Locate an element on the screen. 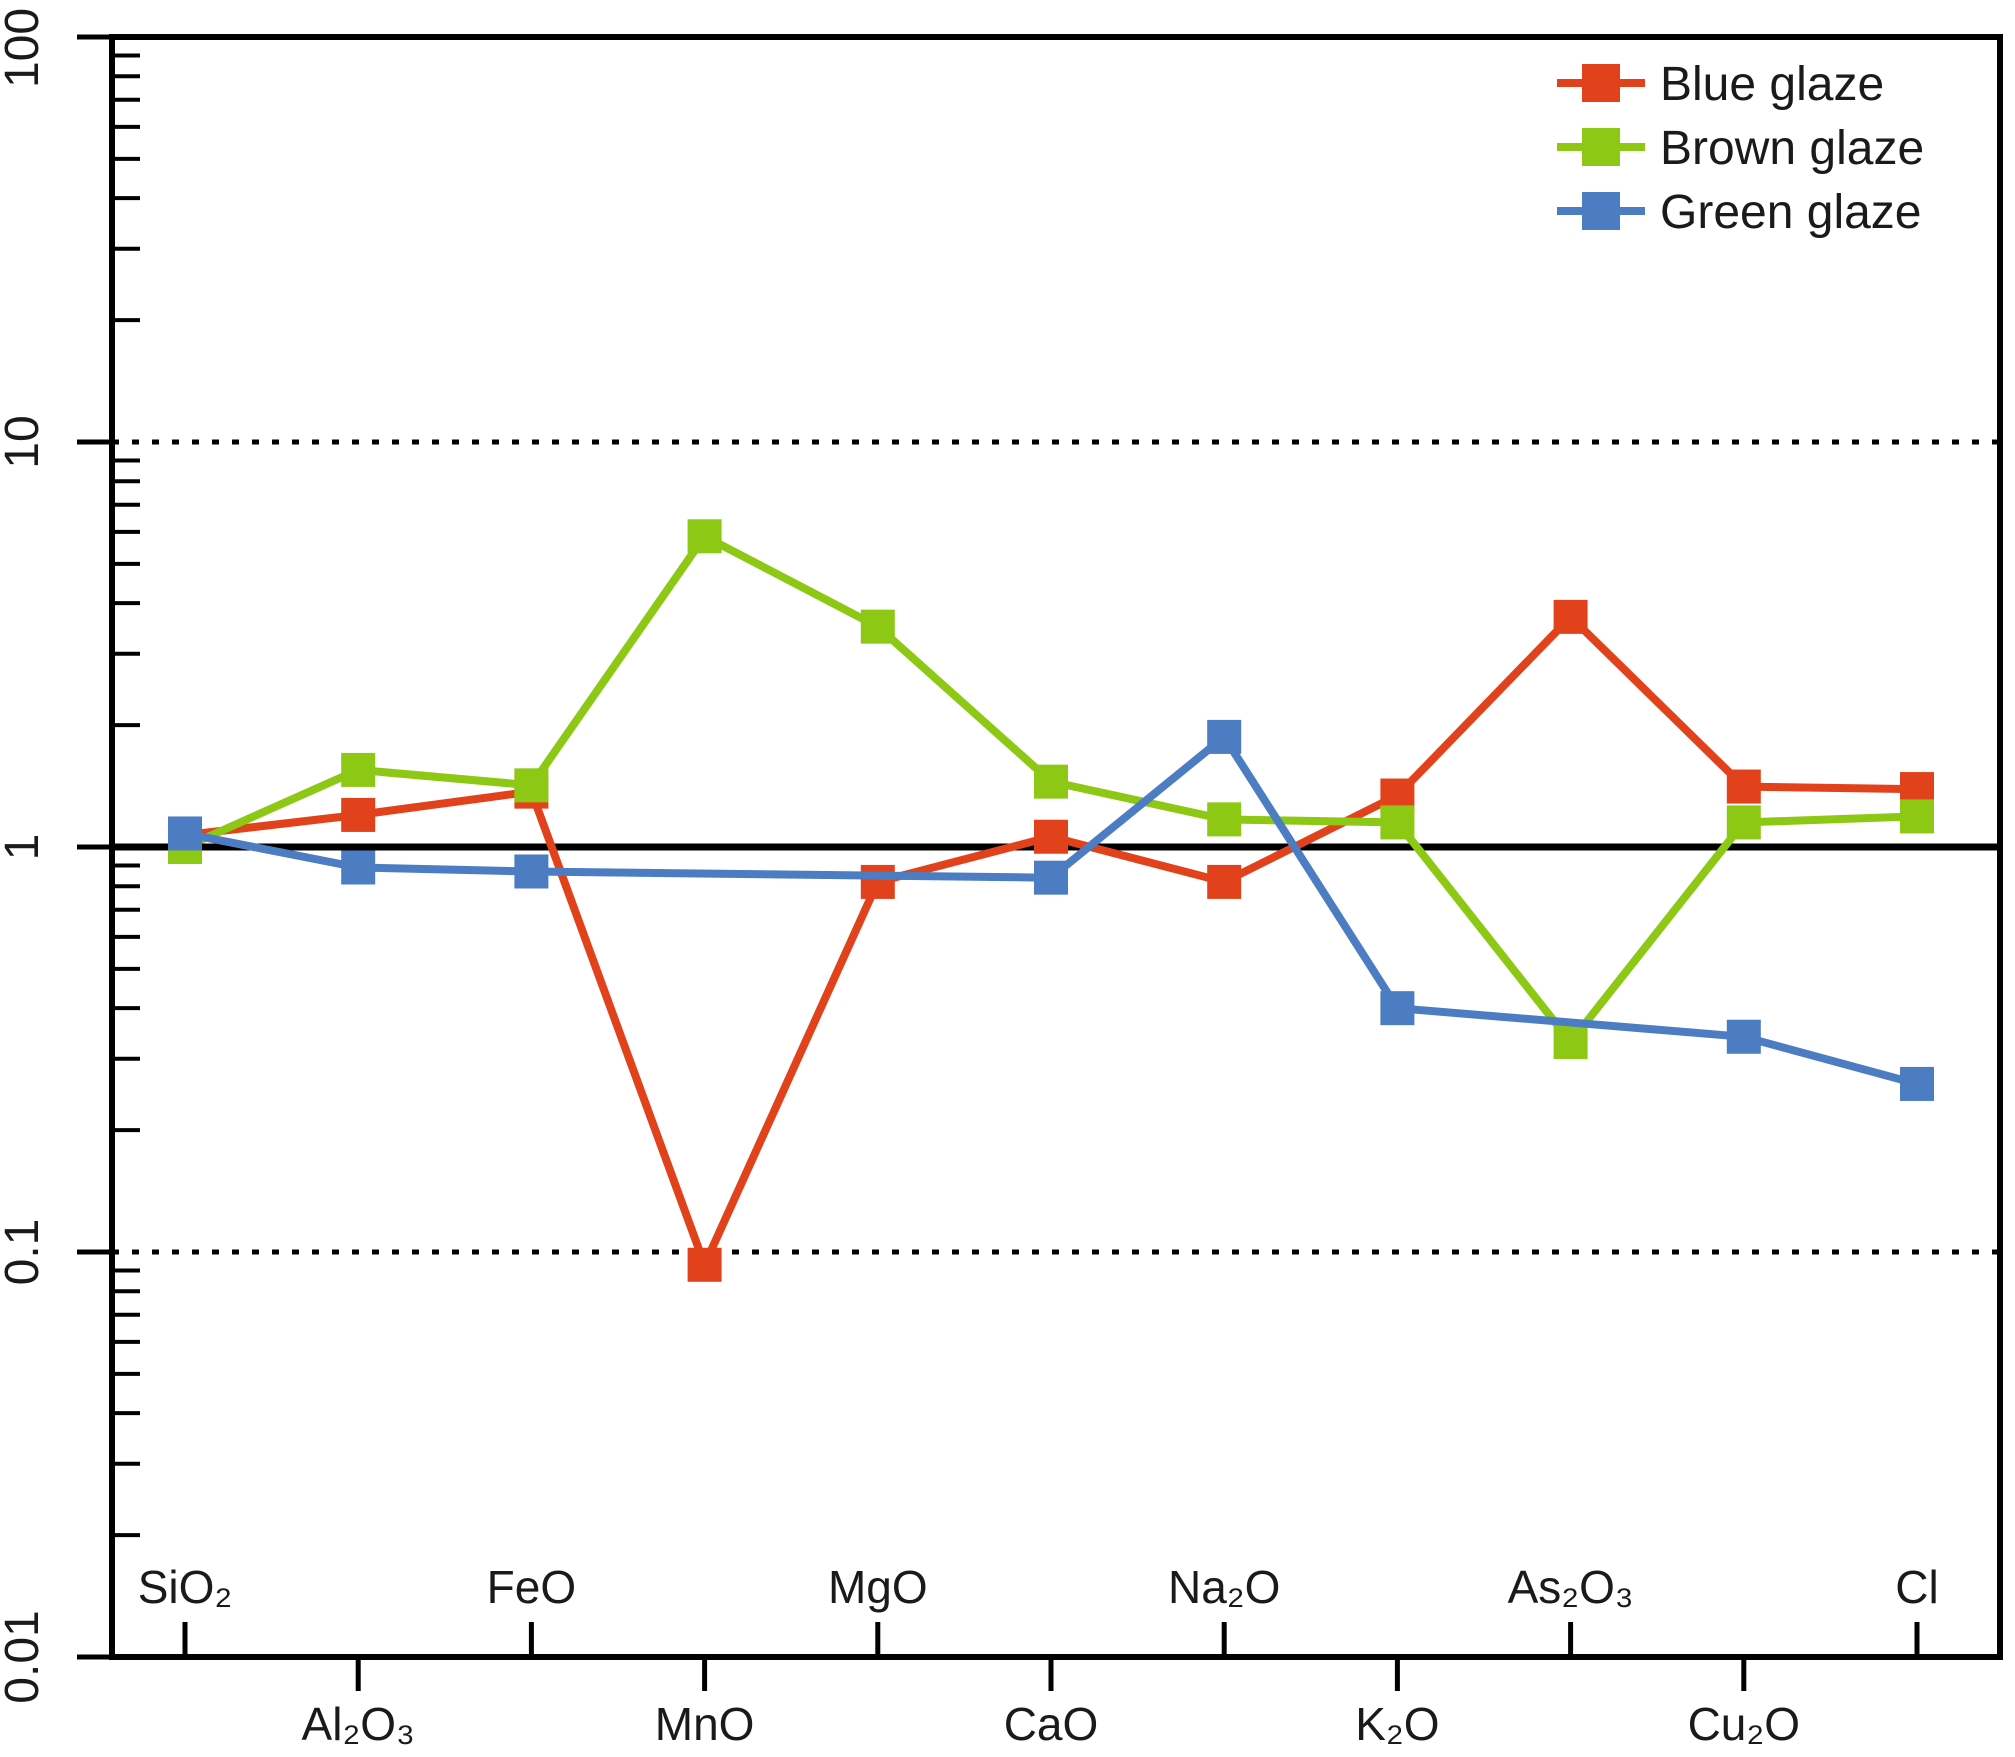  x-tick-label: MgO is located at coordinates (878, 1587).